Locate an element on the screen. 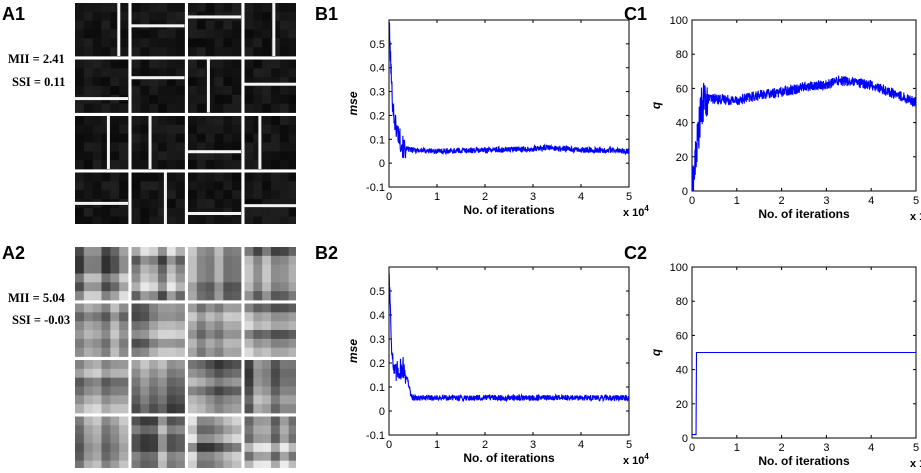 This screenshot has width=921, height=473. y-tick-label: 0.3 is located at coordinates (377, 340).